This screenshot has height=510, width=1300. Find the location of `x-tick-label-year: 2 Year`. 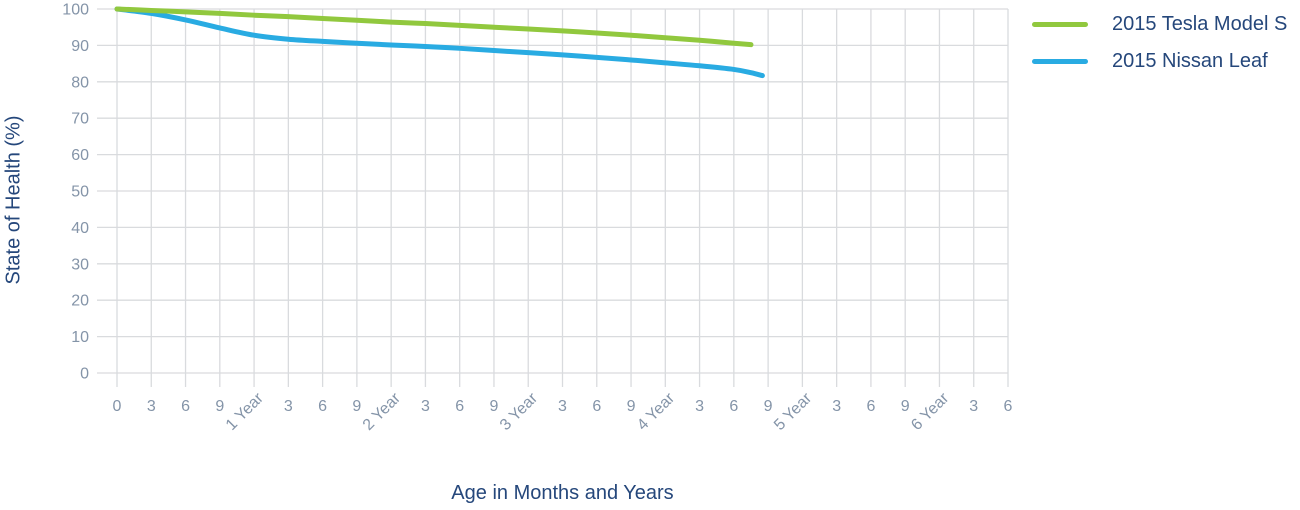

x-tick-label-year: 2 Year is located at coordinates (382, 411).